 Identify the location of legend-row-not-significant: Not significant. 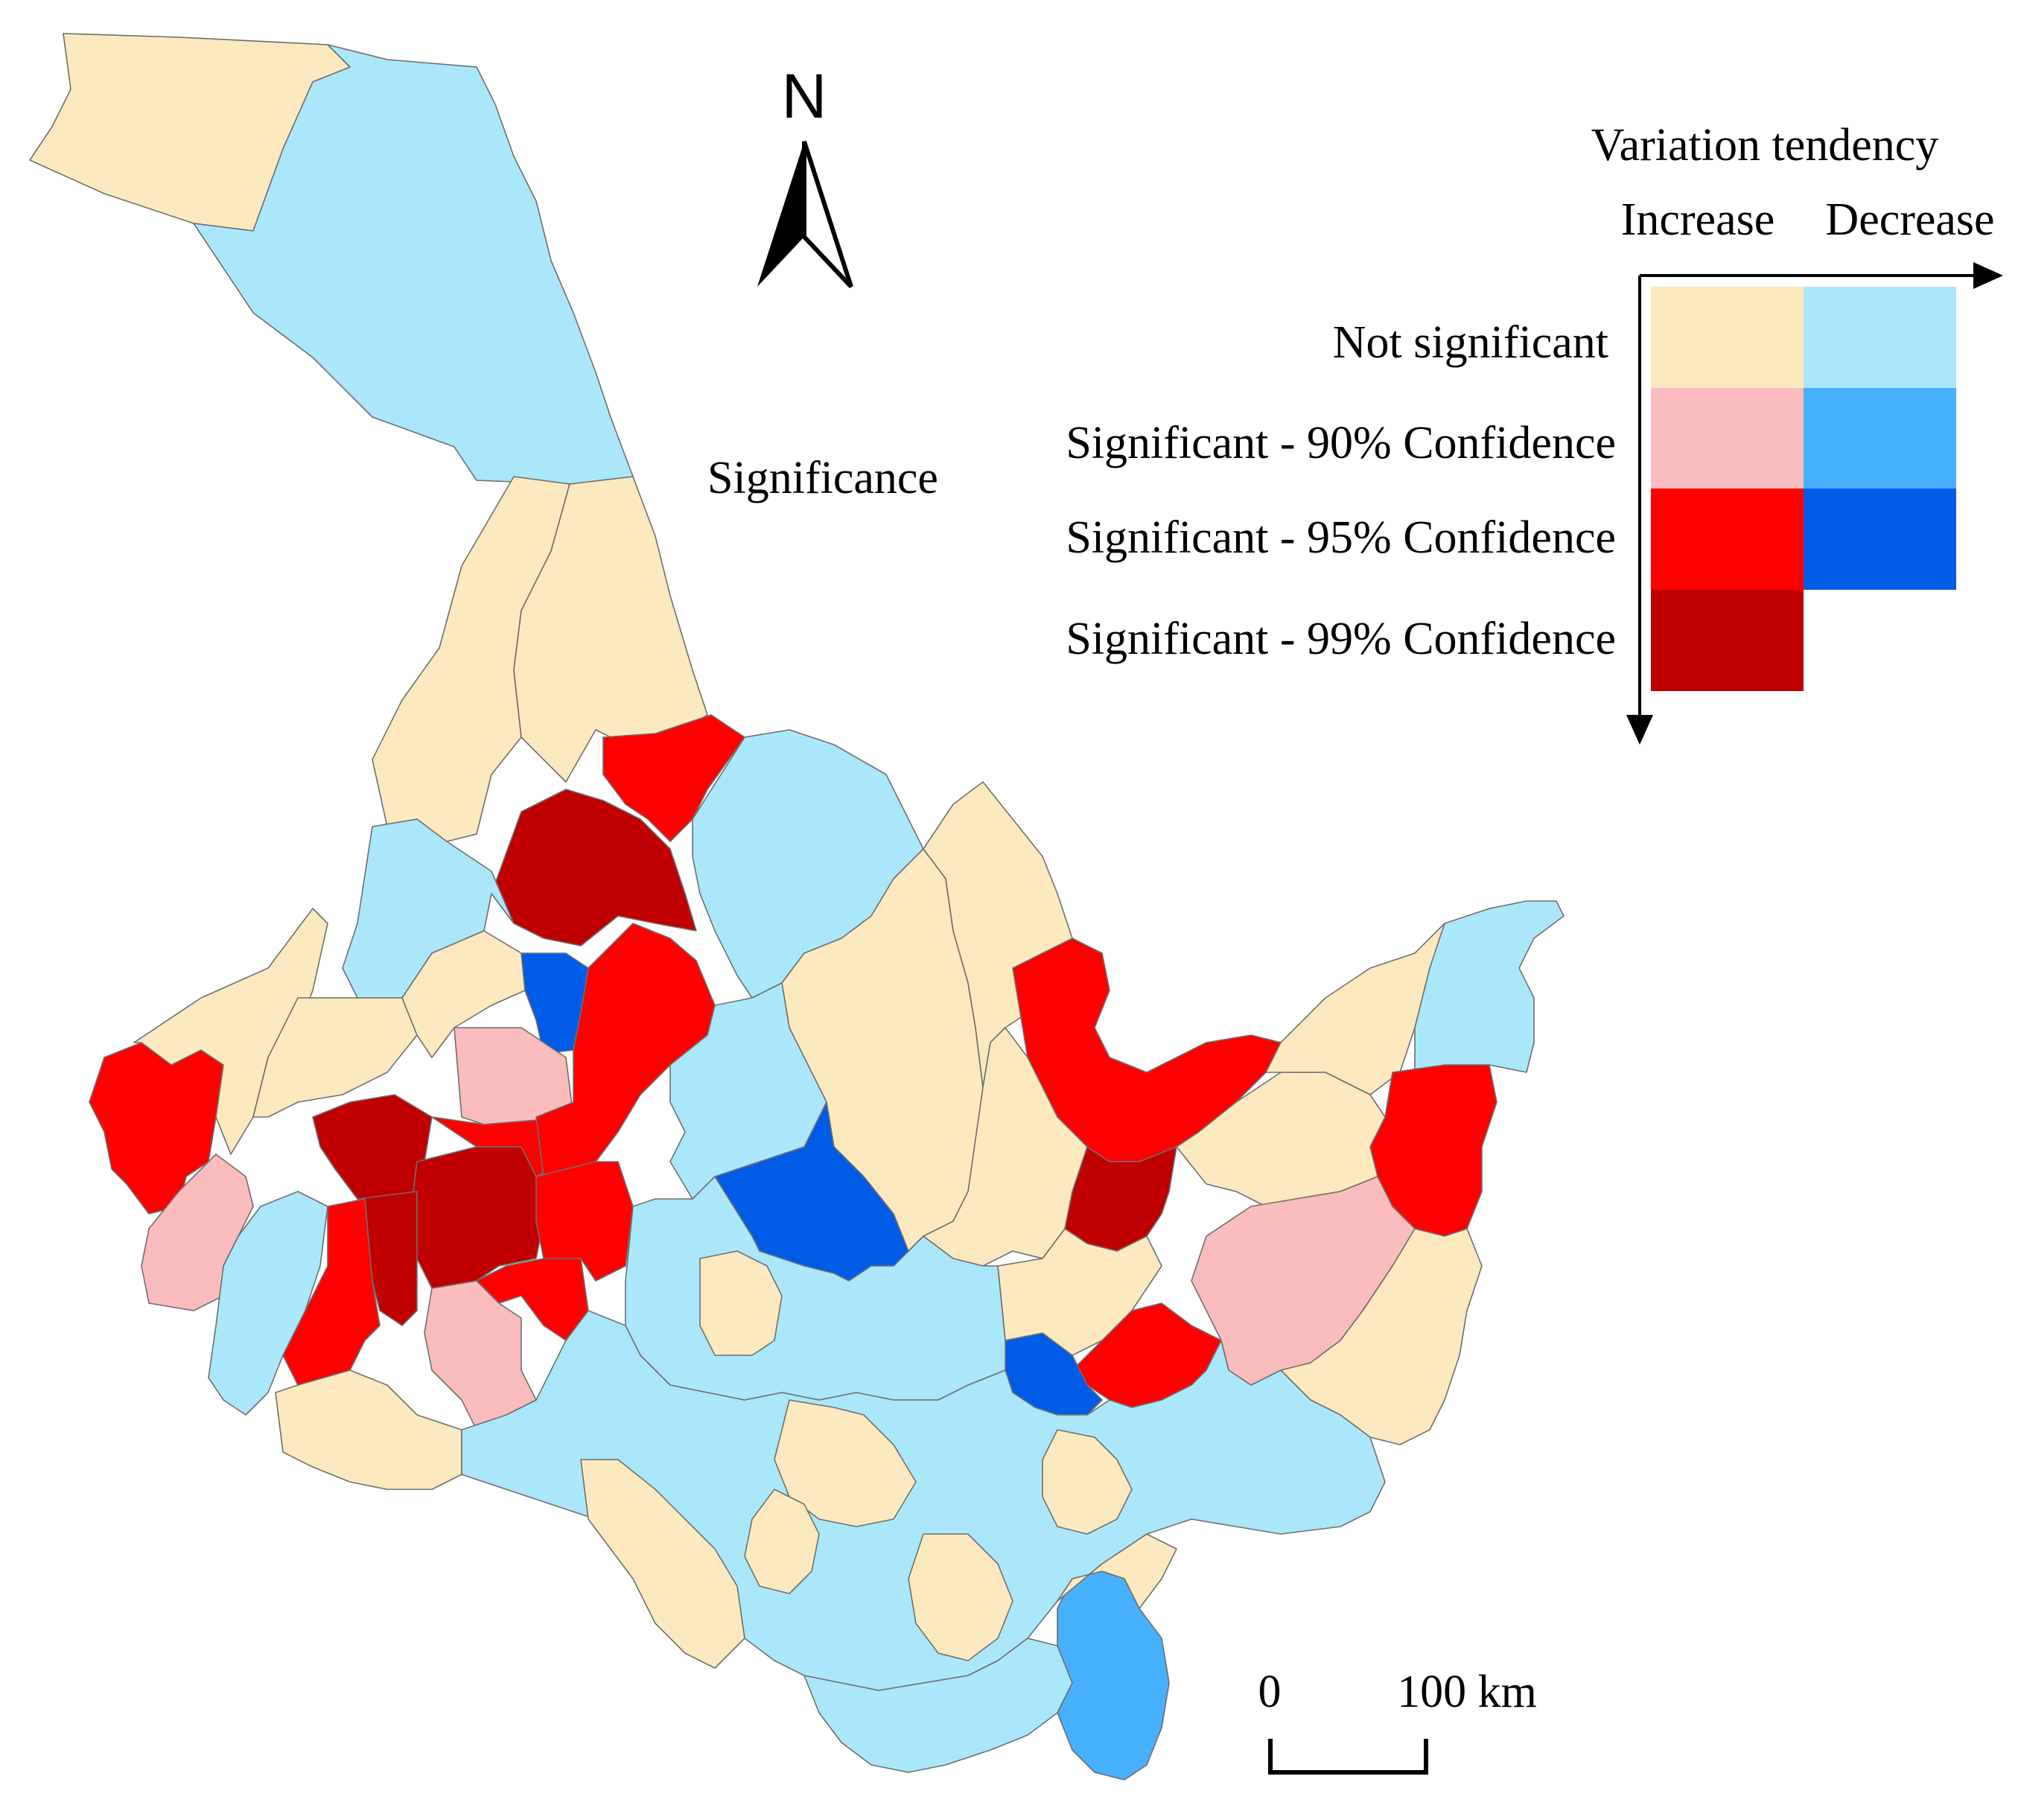
(1471, 342).